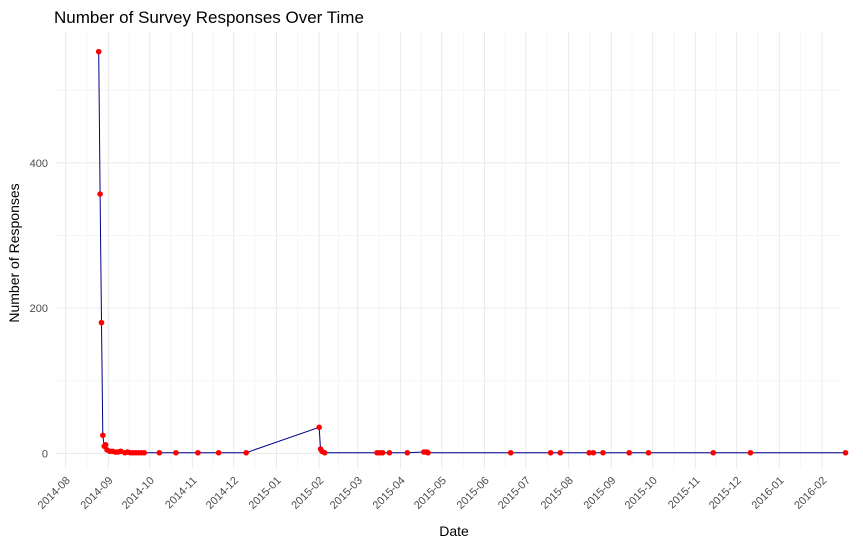 The width and height of the screenshot is (863, 546). I want to click on y-tick-label: 400, so click(39, 164).